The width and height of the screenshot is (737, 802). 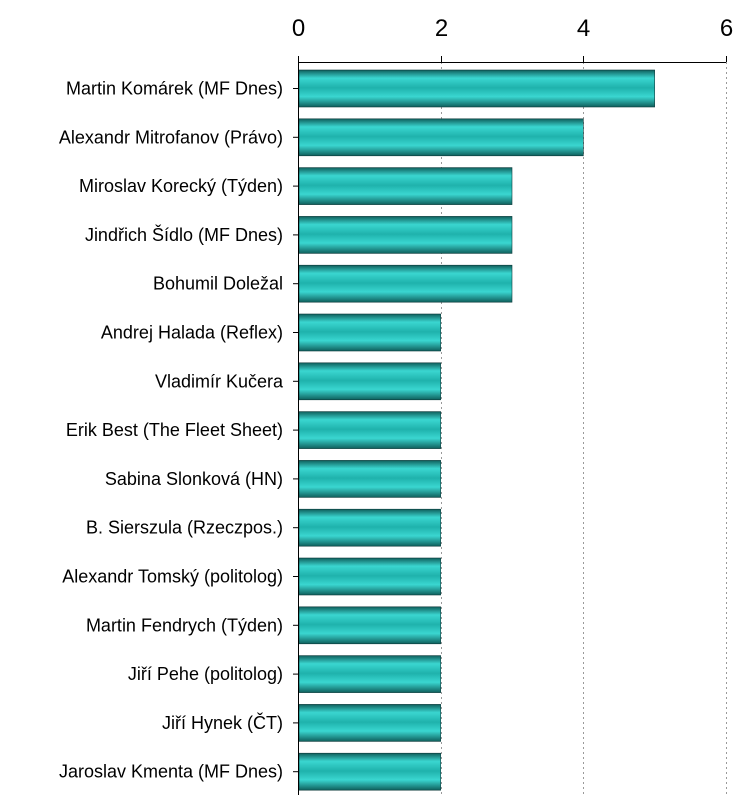 I want to click on category-label-6: Vladimír Kučera, so click(x=219, y=381).